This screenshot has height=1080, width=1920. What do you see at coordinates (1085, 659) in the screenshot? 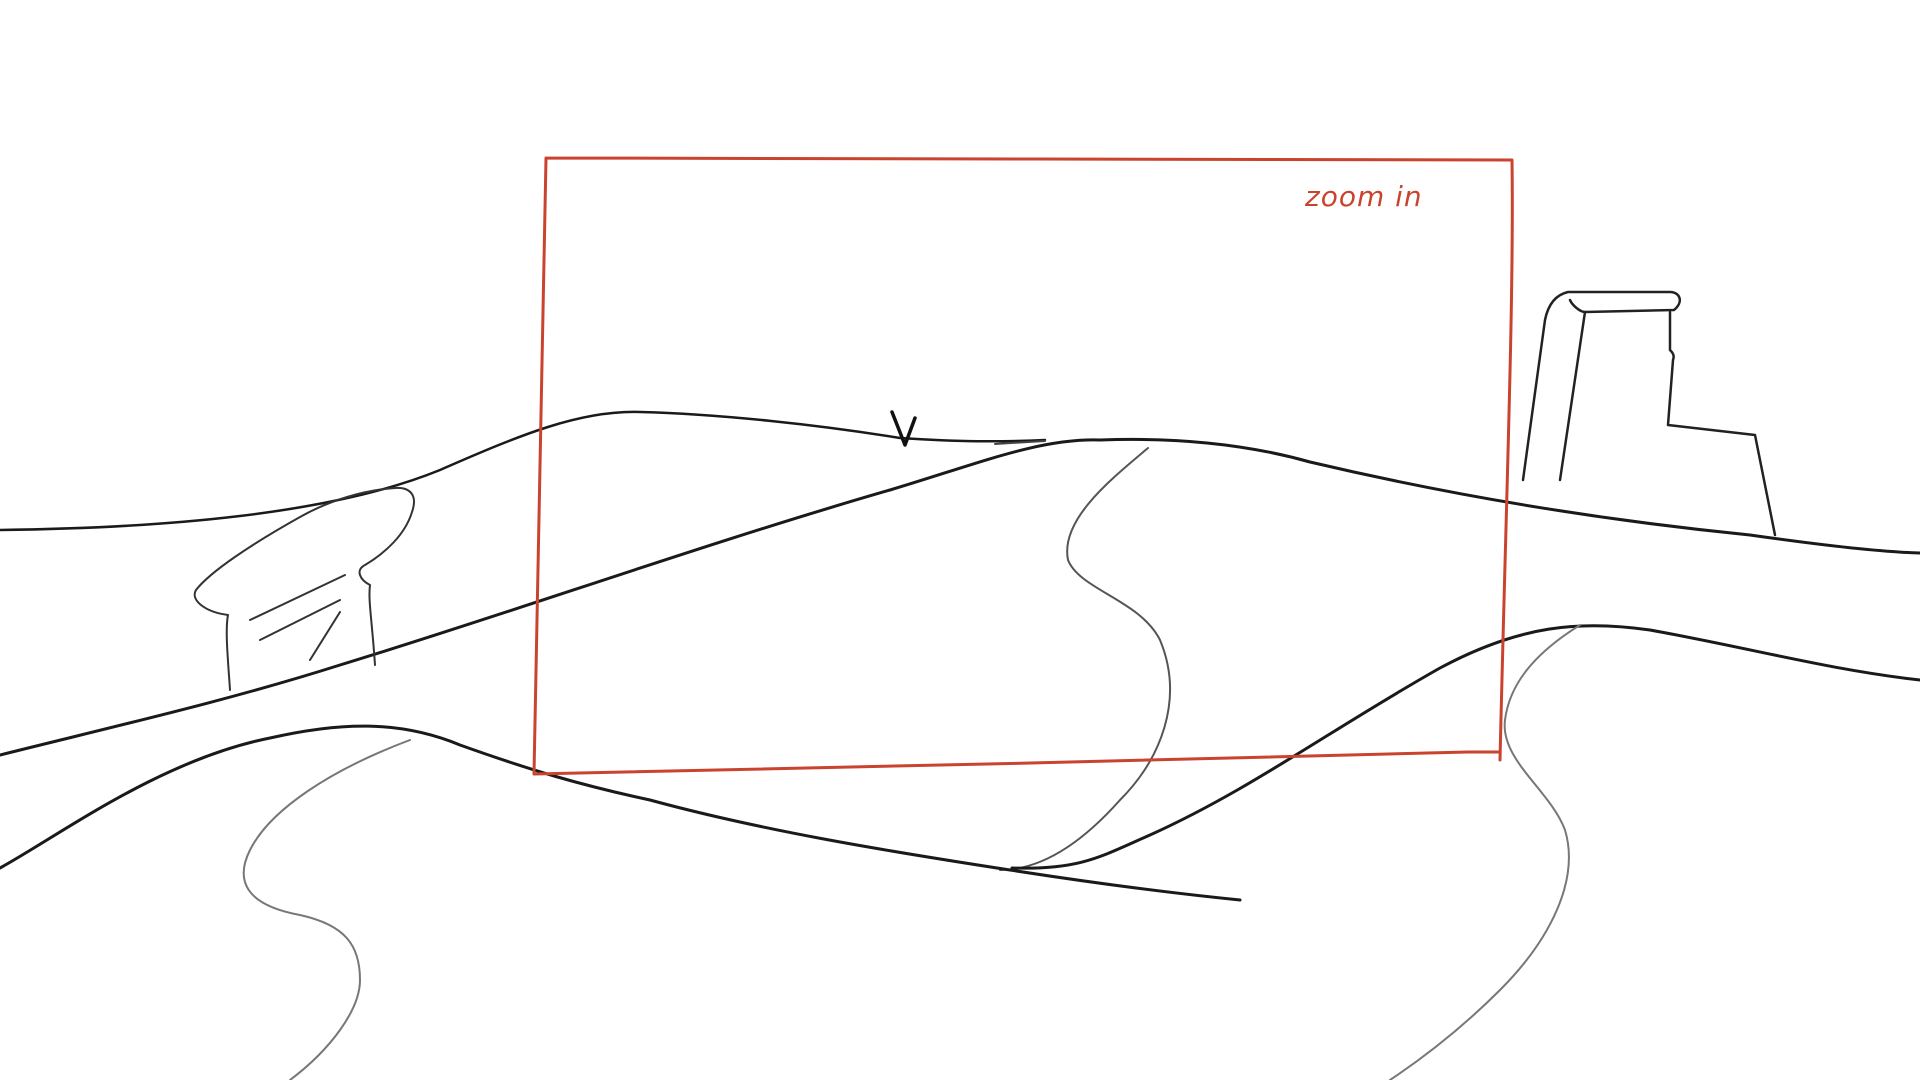
I see `dune-shadow-line` at bounding box center [1085, 659].